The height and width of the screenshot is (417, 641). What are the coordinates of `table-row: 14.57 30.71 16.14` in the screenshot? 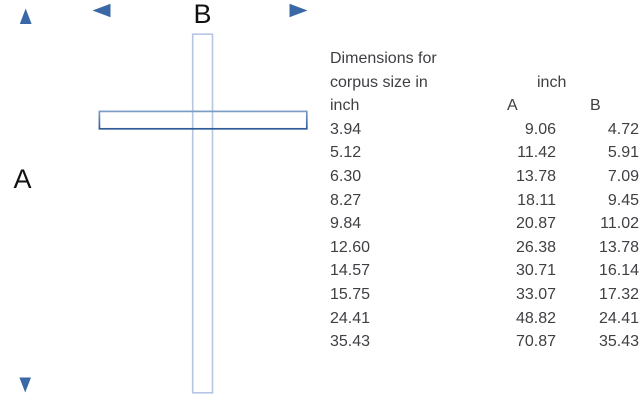 It's located at (485, 271).